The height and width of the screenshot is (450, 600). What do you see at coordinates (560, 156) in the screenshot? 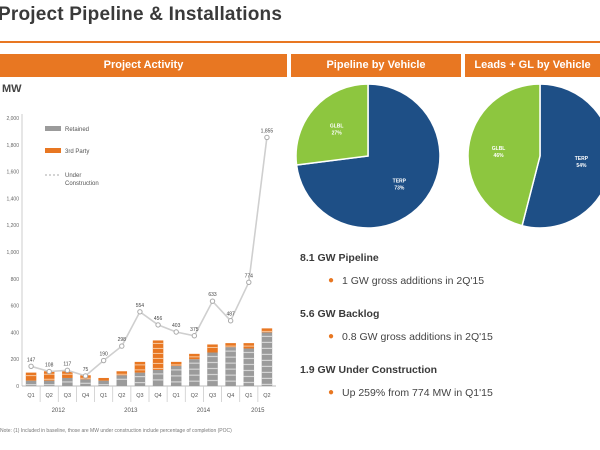
I see `pie-slice-terp` at bounding box center [560, 156].